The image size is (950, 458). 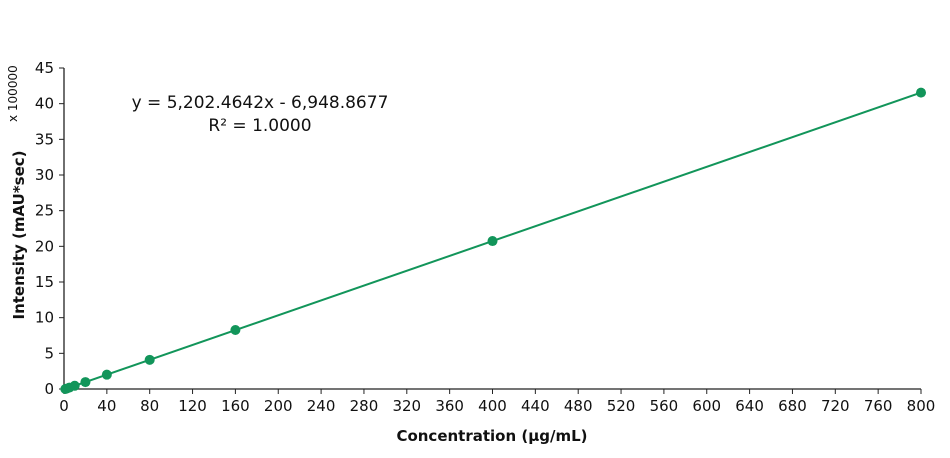 I want to click on equation-label: y = 5,202.4642x - 6,948.8677, so click(x=260, y=103).